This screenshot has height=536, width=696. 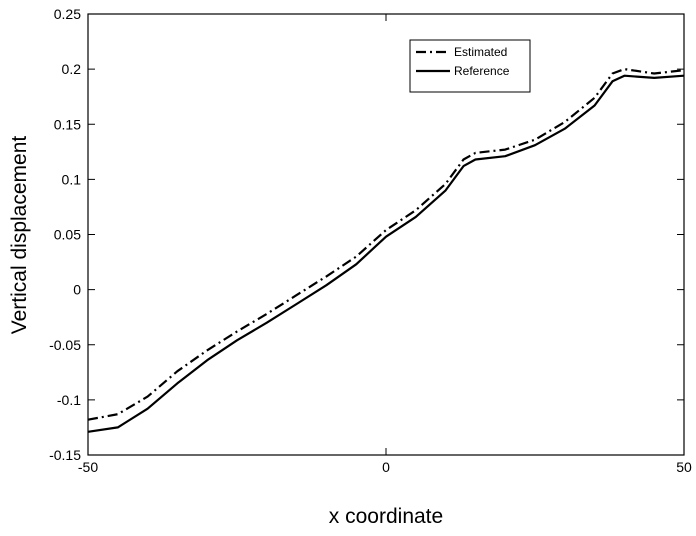 I want to click on y-tick-label: 0.25, so click(x=67, y=14).